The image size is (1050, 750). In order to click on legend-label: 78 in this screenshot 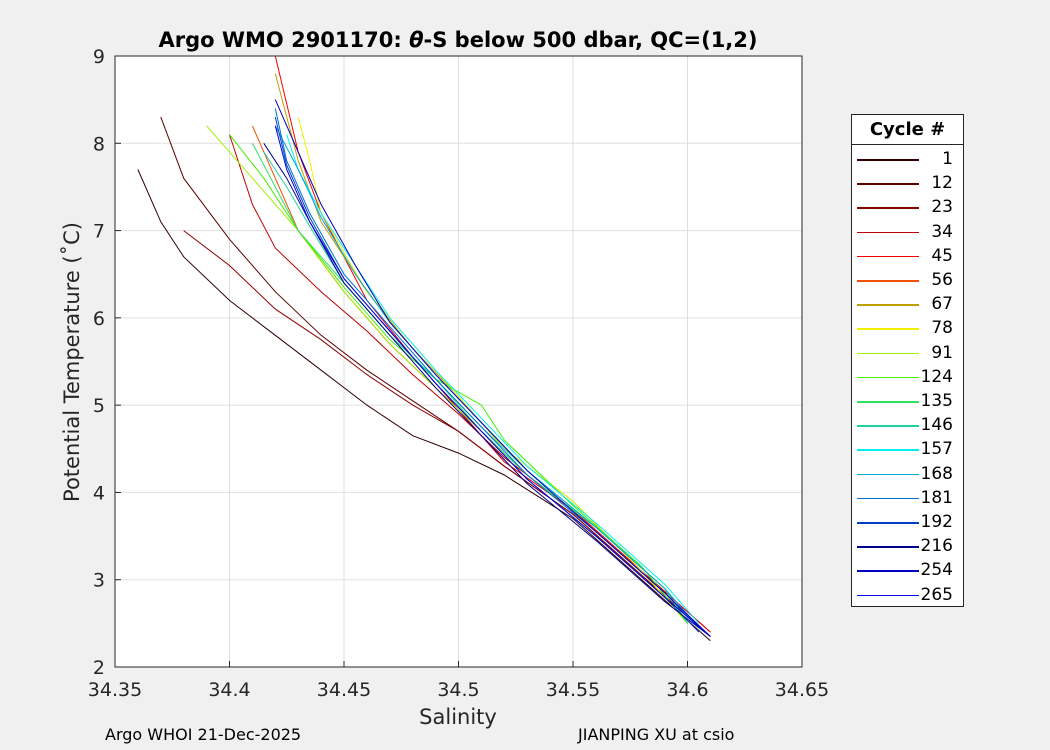, I will do `click(942, 328)`.